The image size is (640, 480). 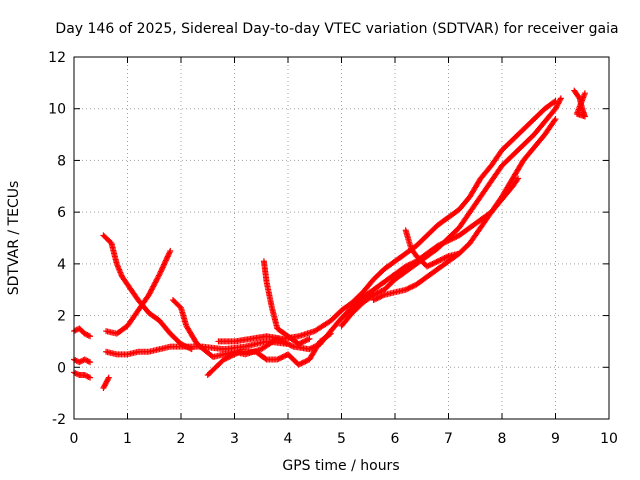 What do you see at coordinates (555, 439) in the screenshot?
I see `x-tick-label: 9` at bounding box center [555, 439].